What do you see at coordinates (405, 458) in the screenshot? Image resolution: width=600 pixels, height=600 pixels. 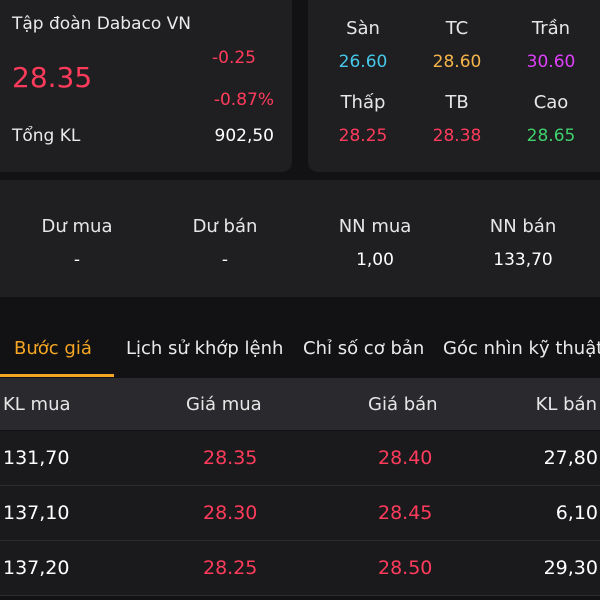 I see `ask-price-cell: 28.40` at bounding box center [405, 458].